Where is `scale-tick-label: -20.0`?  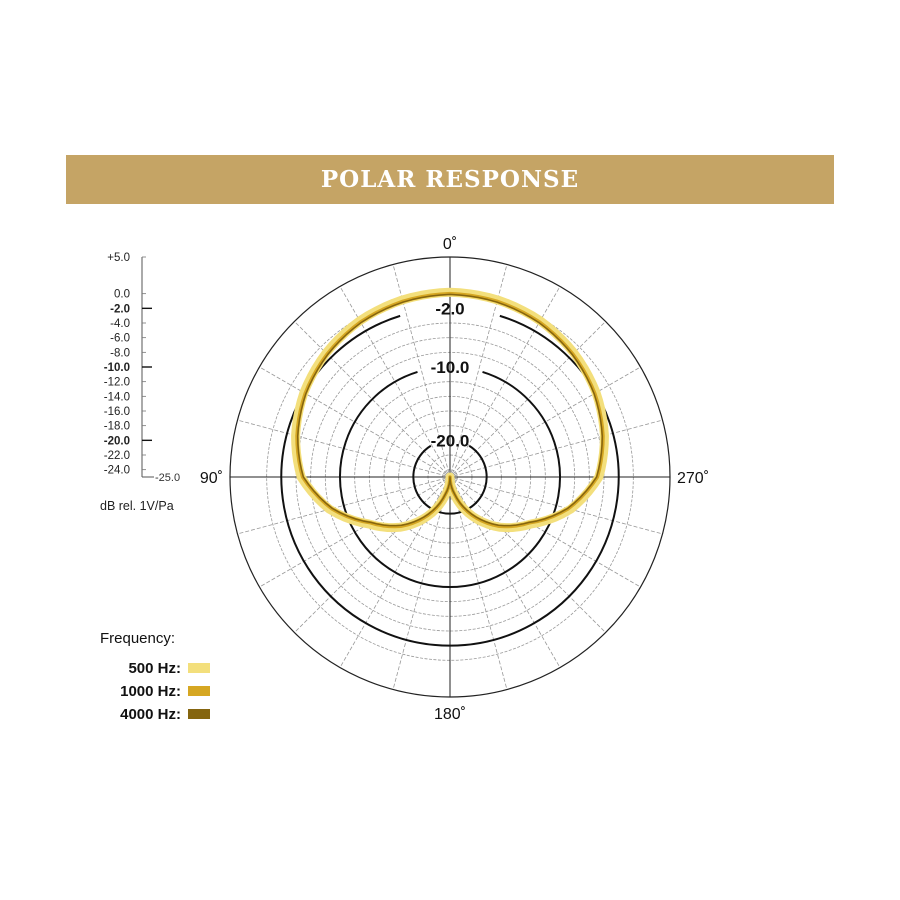
scale-tick-label: -20.0 is located at coordinates (117, 441).